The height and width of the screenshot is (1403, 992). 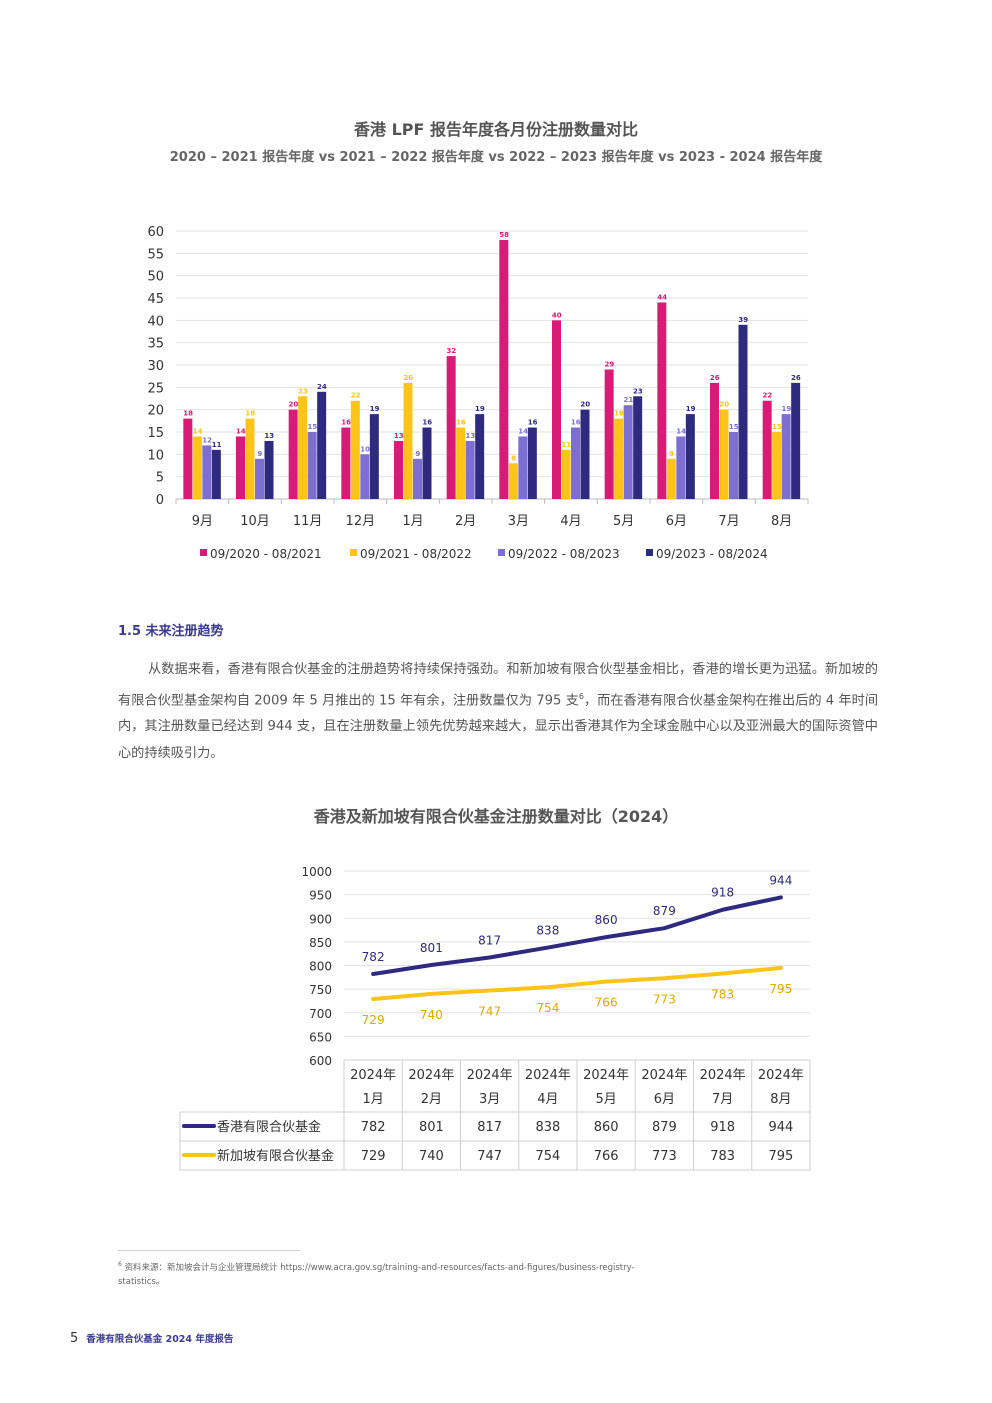 I want to click on table-header-month: 8月, so click(x=780, y=1099).